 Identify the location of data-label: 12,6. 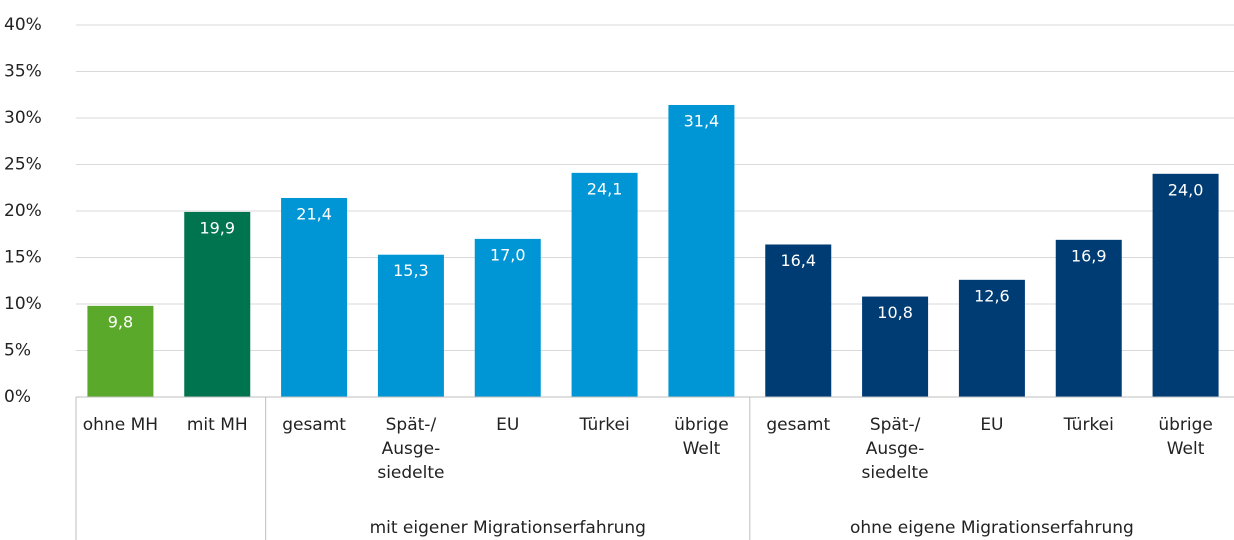
(992, 295).